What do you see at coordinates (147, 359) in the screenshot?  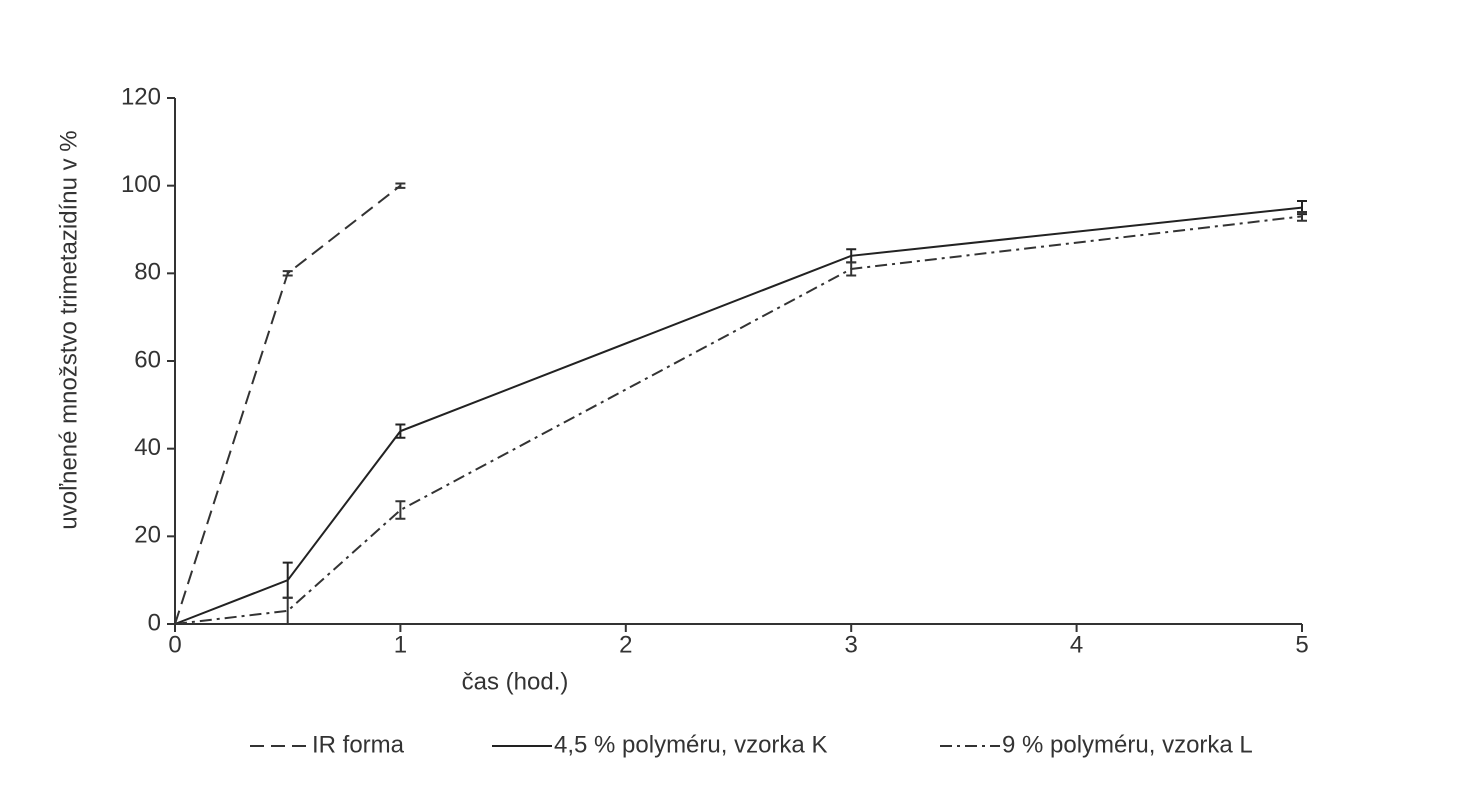 I see `y-tick-label: 60` at bounding box center [147, 359].